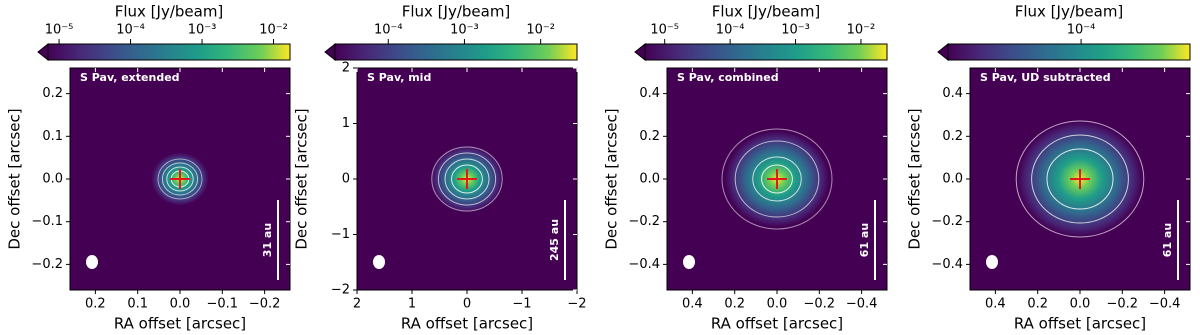  Describe the element at coordinates (267, 240) in the screenshot. I see `scale-label: 31 au` at that location.